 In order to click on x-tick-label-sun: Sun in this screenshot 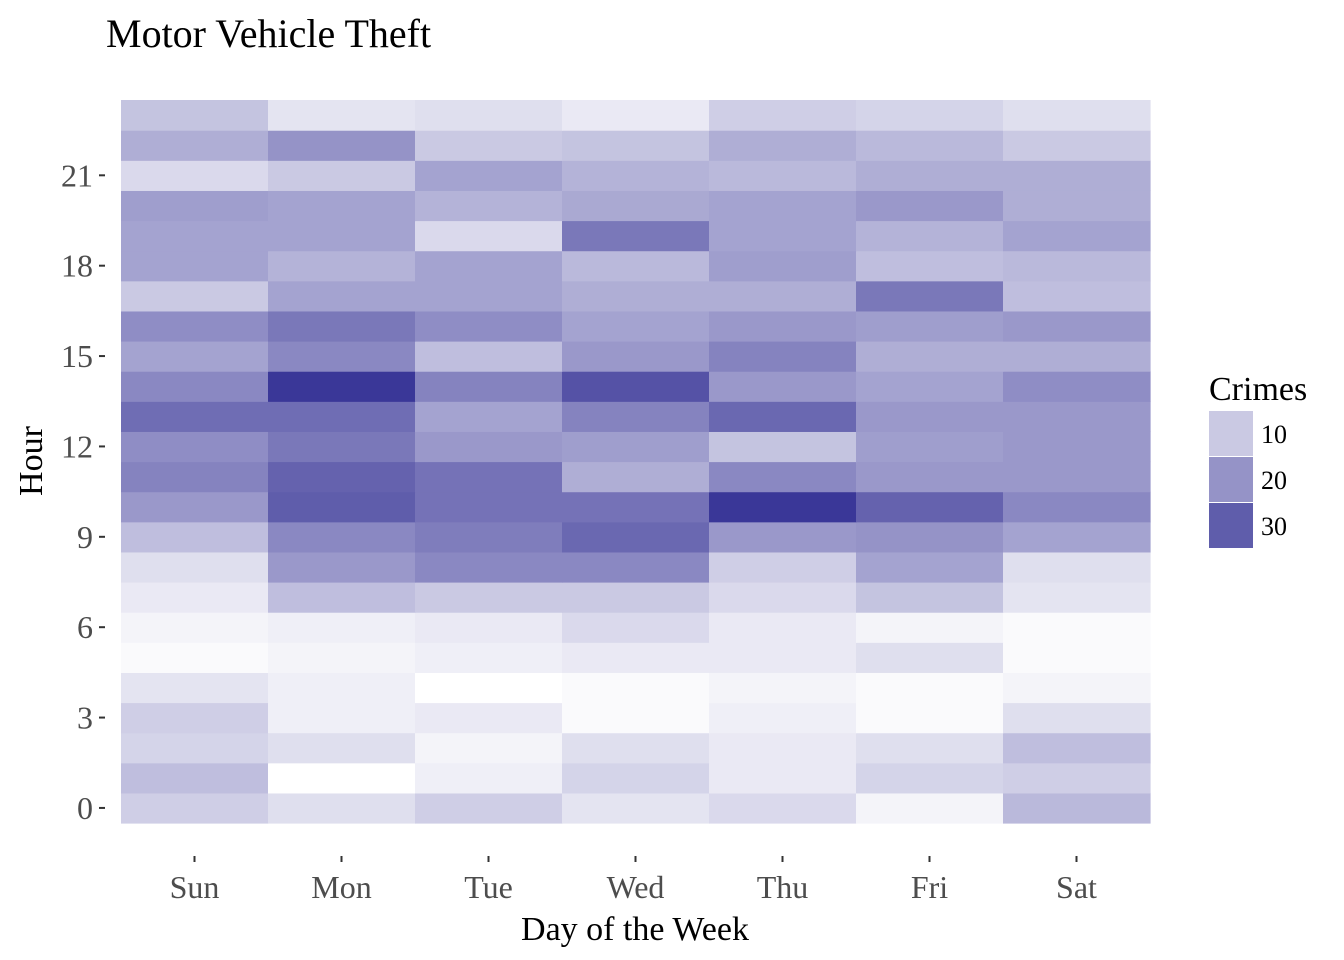, I will do `click(195, 887)`.